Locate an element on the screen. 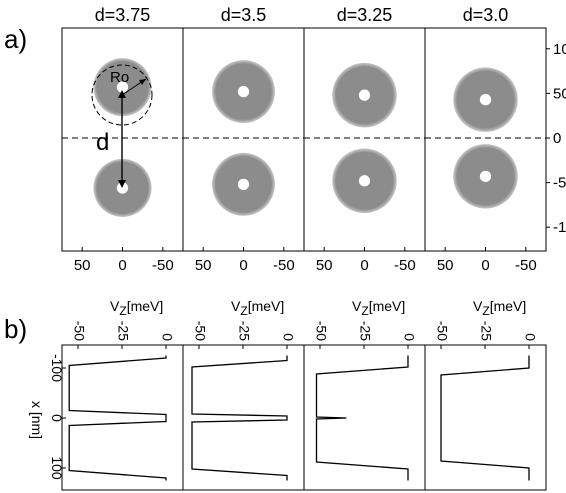  ro-dashed-circle is located at coordinates (122, 95).